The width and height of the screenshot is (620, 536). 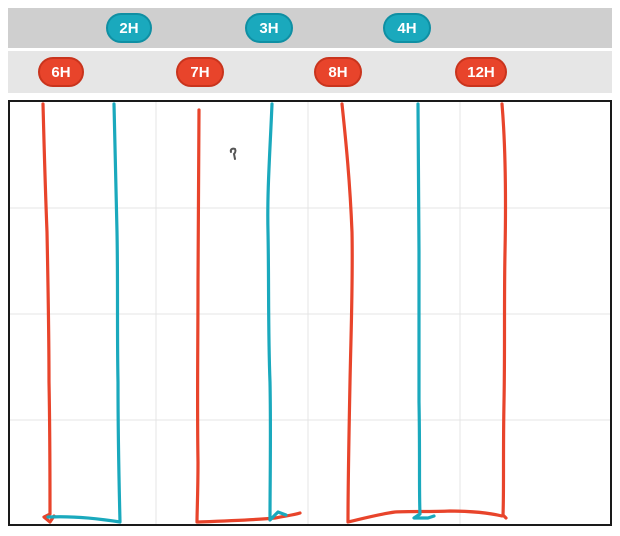 I want to click on teal-badge-row: 2H 3H 4H, so click(x=310, y=28).